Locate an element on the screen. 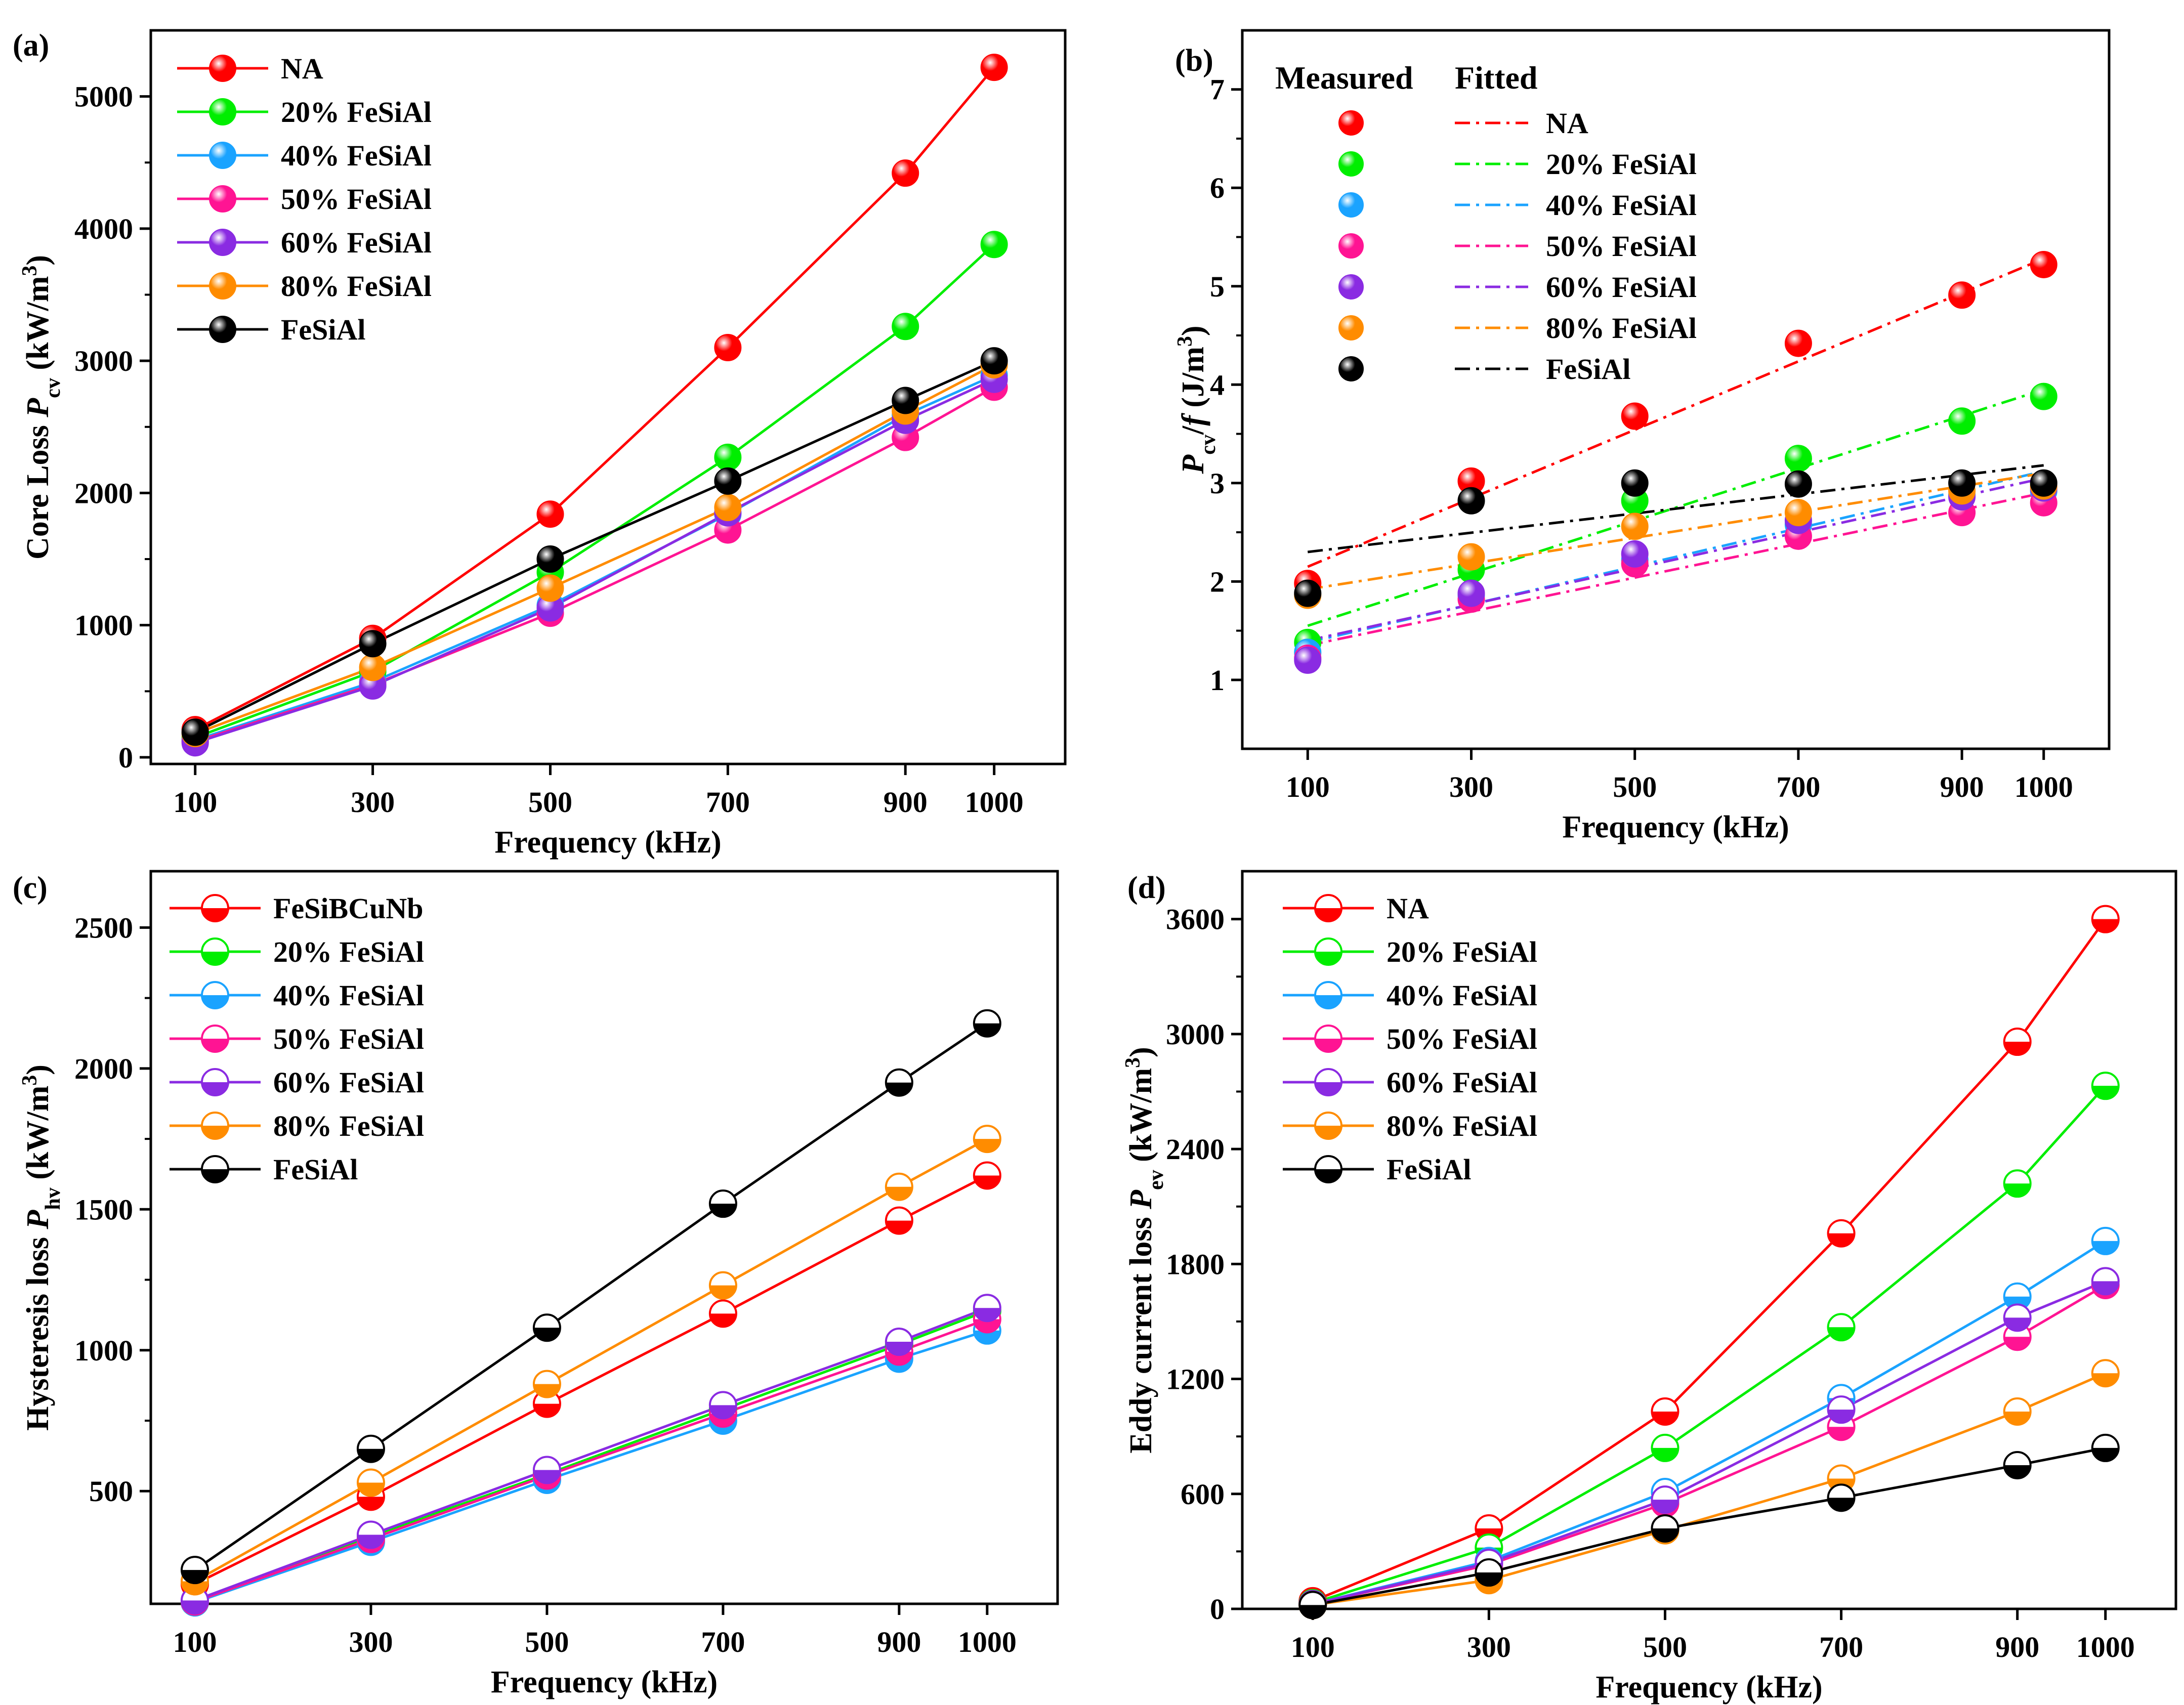  x-axis-title: Frequency (kHz) is located at coordinates (607, 842).